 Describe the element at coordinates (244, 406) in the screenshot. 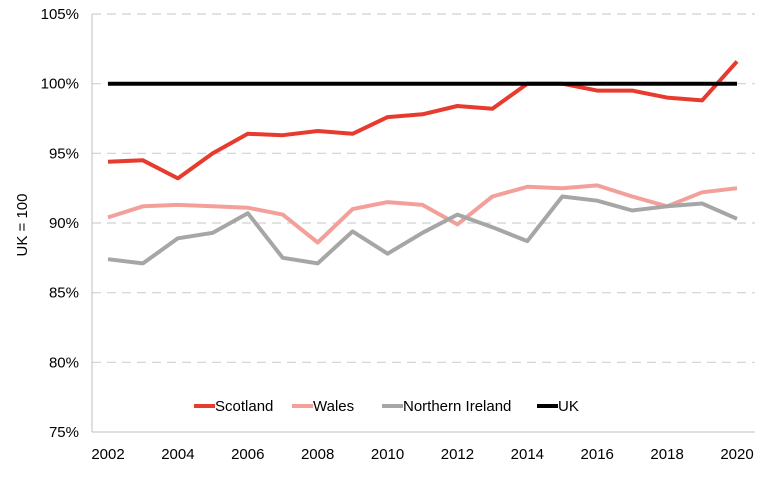

I see `legend-label-scotland: Scotland` at that location.